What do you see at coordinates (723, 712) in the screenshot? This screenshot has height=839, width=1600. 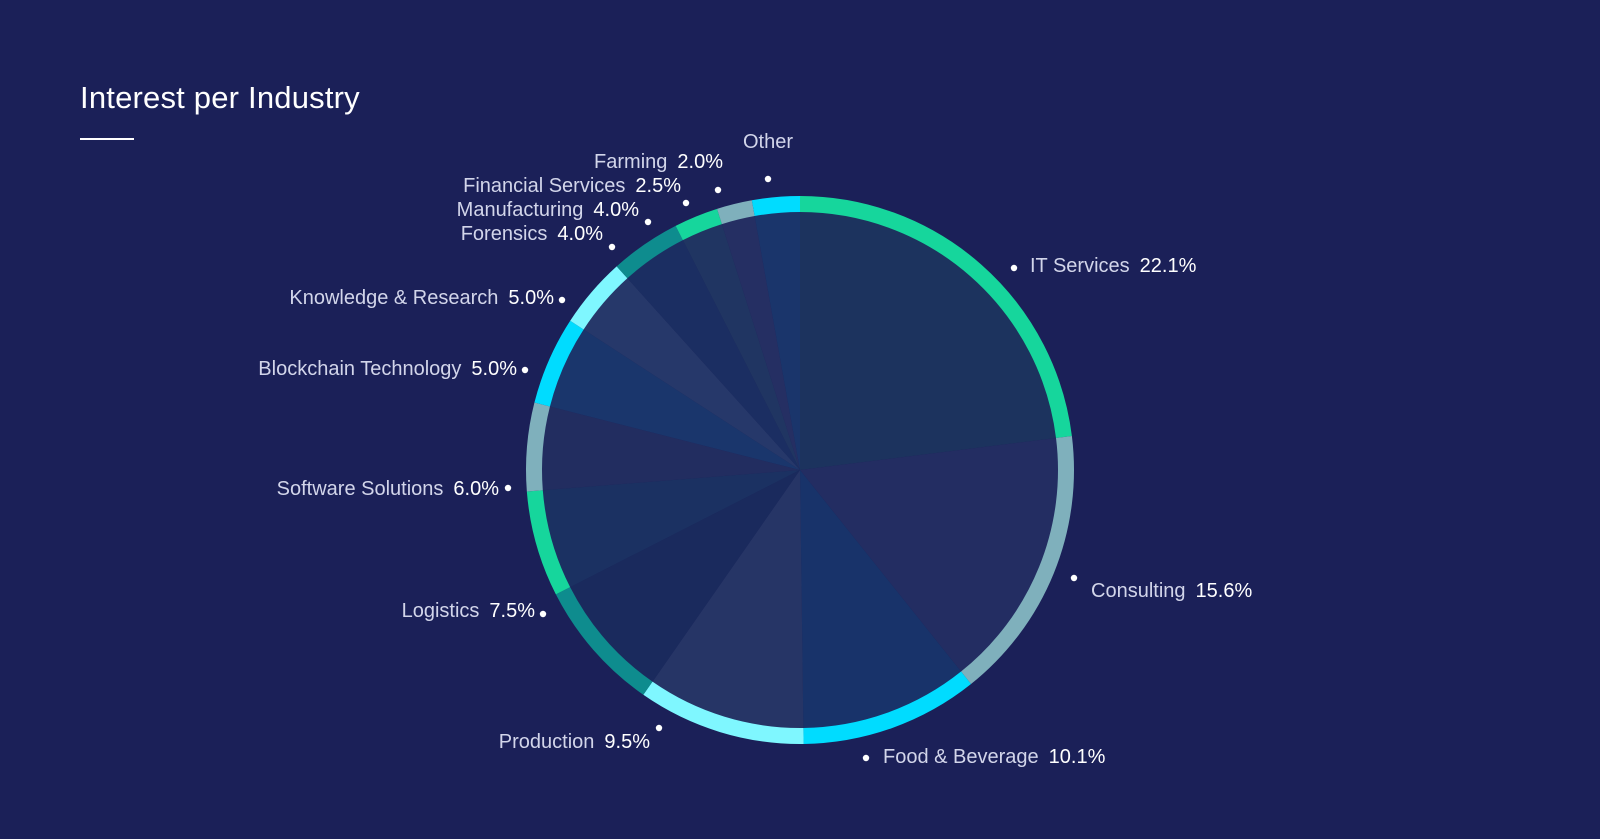 I see `pie-ring-segment-production` at bounding box center [723, 712].